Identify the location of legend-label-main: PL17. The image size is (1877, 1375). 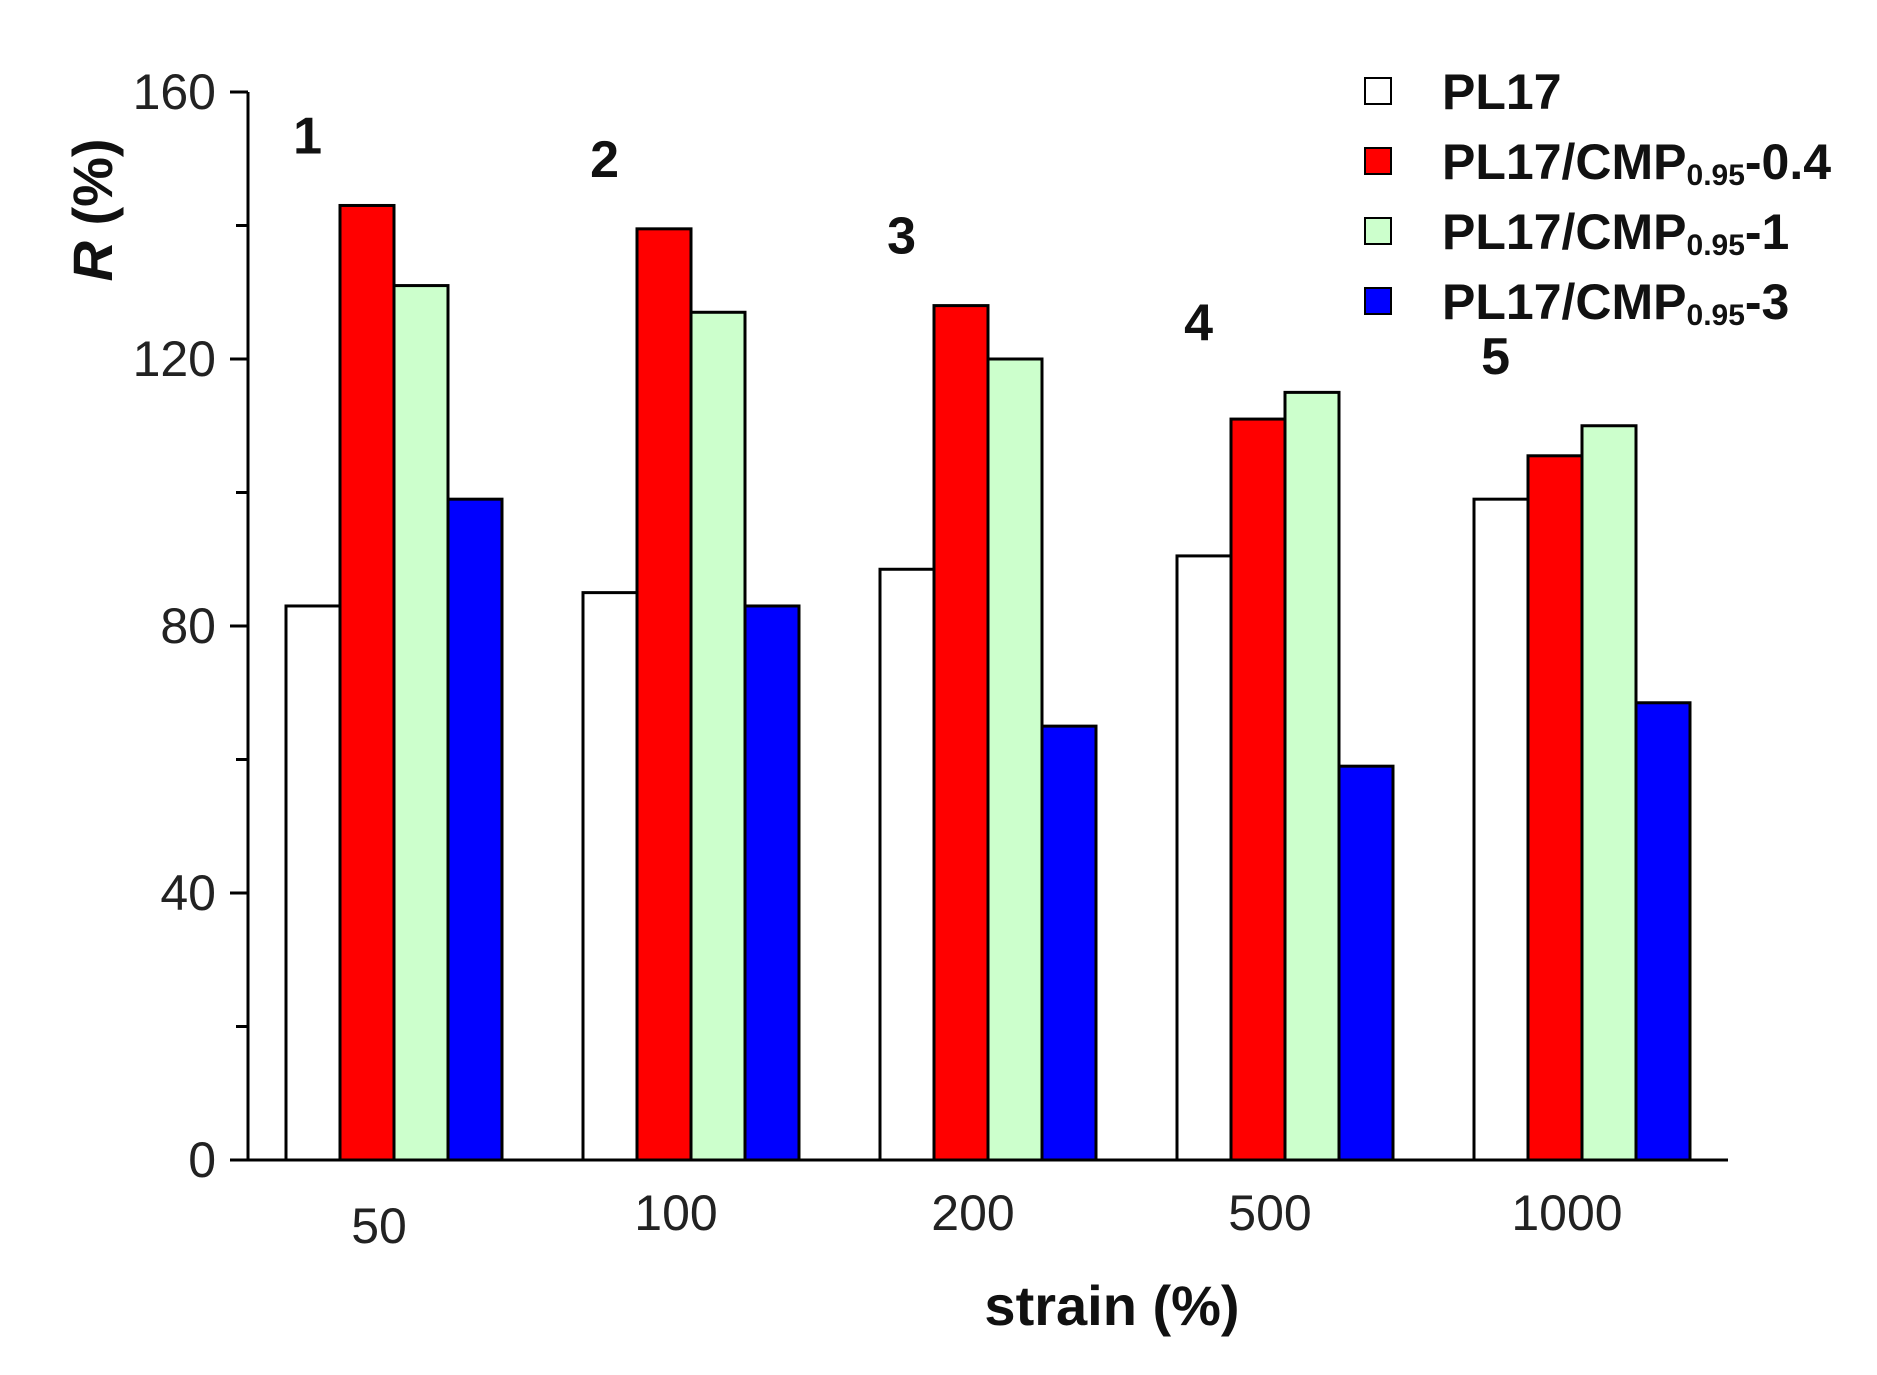
(1502, 92).